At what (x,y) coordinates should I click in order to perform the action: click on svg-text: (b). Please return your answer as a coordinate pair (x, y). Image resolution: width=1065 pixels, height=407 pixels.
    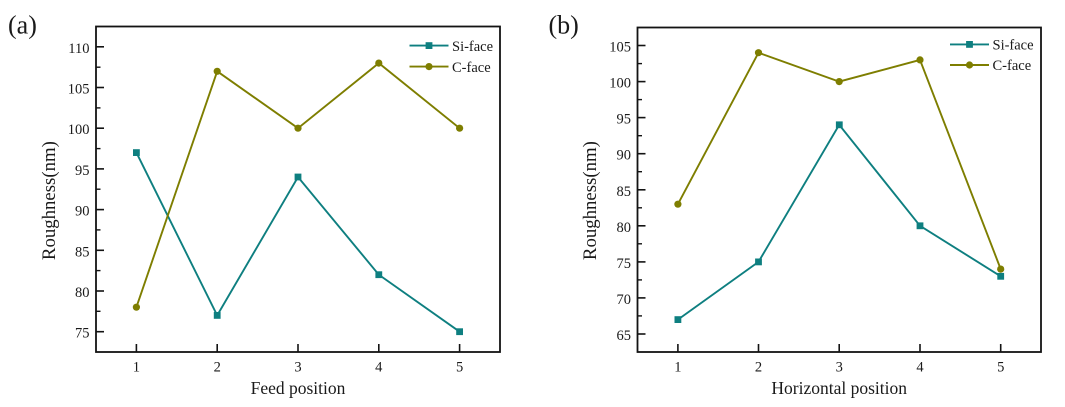
    Looking at the image, I should click on (564, 25).